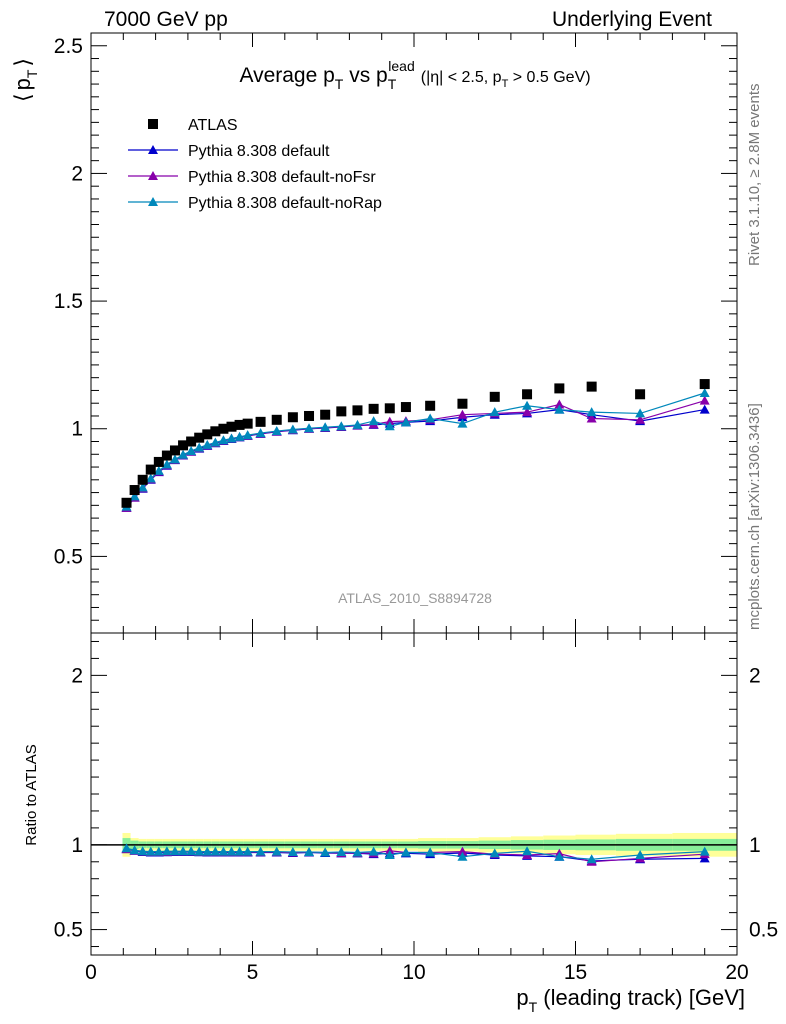 Image resolution: width=786 pixels, height=1024 pixels. What do you see at coordinates (415, 449) in the screenshot?
I see `series-line` at bounding box center [415, 449].